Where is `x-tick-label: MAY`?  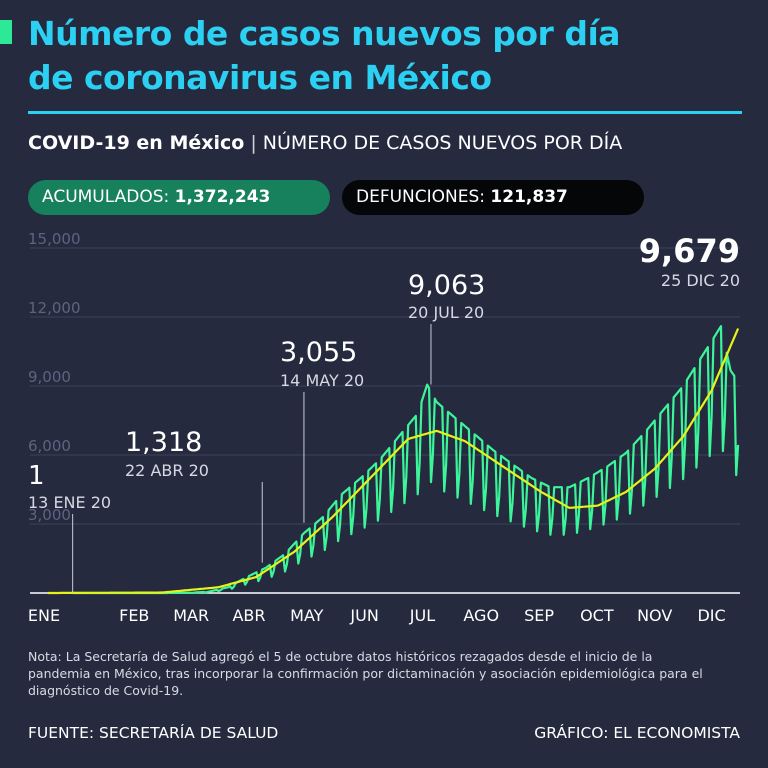 x-tick-label: MAY is located at coordinates (307, 615).